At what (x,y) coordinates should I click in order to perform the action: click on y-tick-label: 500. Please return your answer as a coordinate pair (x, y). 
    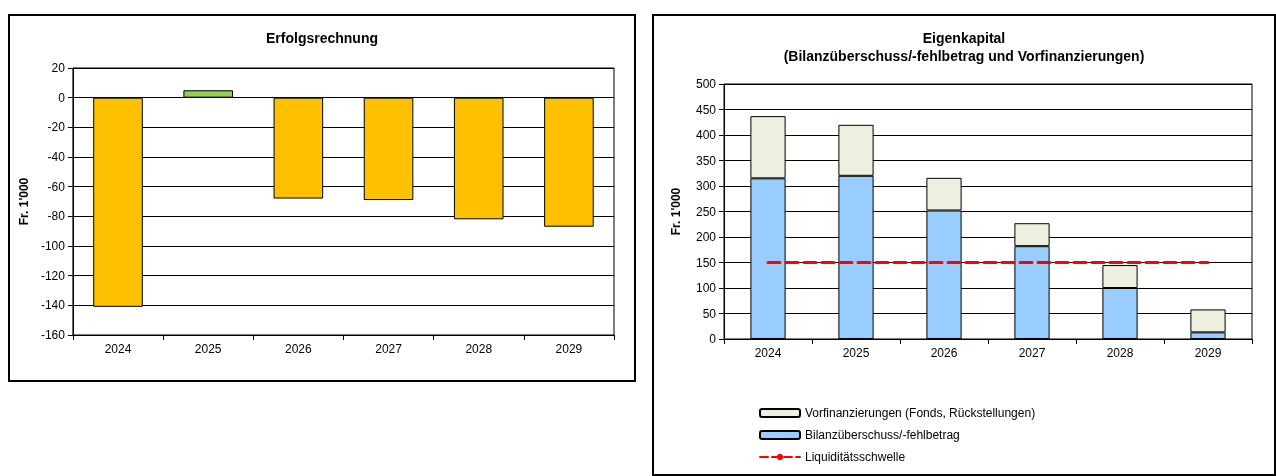
    Looking at the image, I should click on (706, 84).